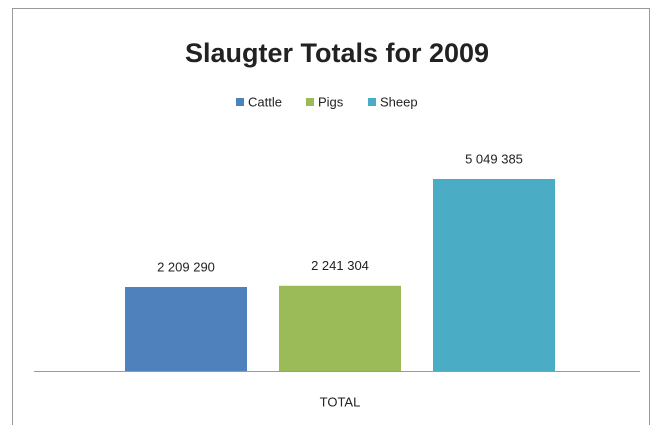 This screenshot has width=654, height=425. What do you see at coordinates (186, 266) in the screenshot?
I see `value-label: 2 209 290` at bounding box center [186, 266].